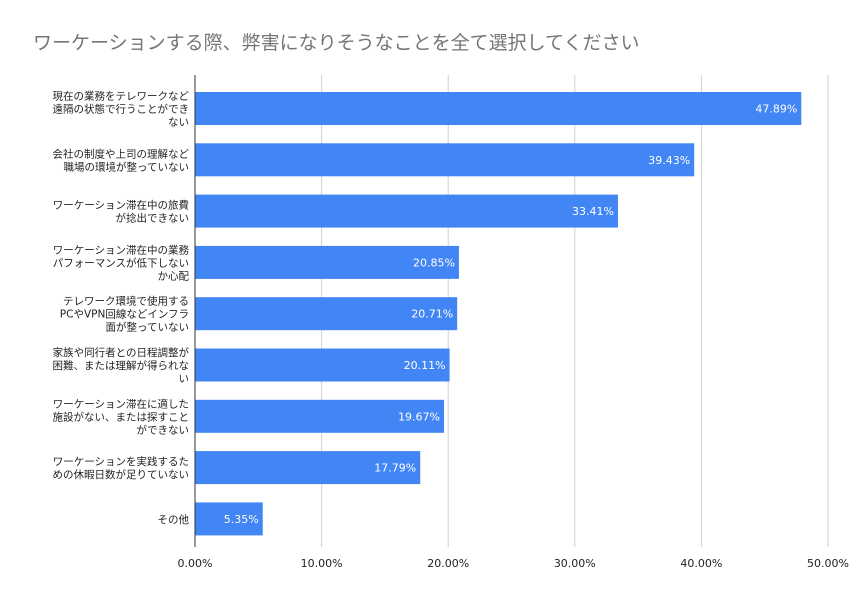  What do you see at coordinates (126, 166) in the screenshot?
I see `category-label-line: 職場の環境が整っていない` at bounding box center [126, 166].